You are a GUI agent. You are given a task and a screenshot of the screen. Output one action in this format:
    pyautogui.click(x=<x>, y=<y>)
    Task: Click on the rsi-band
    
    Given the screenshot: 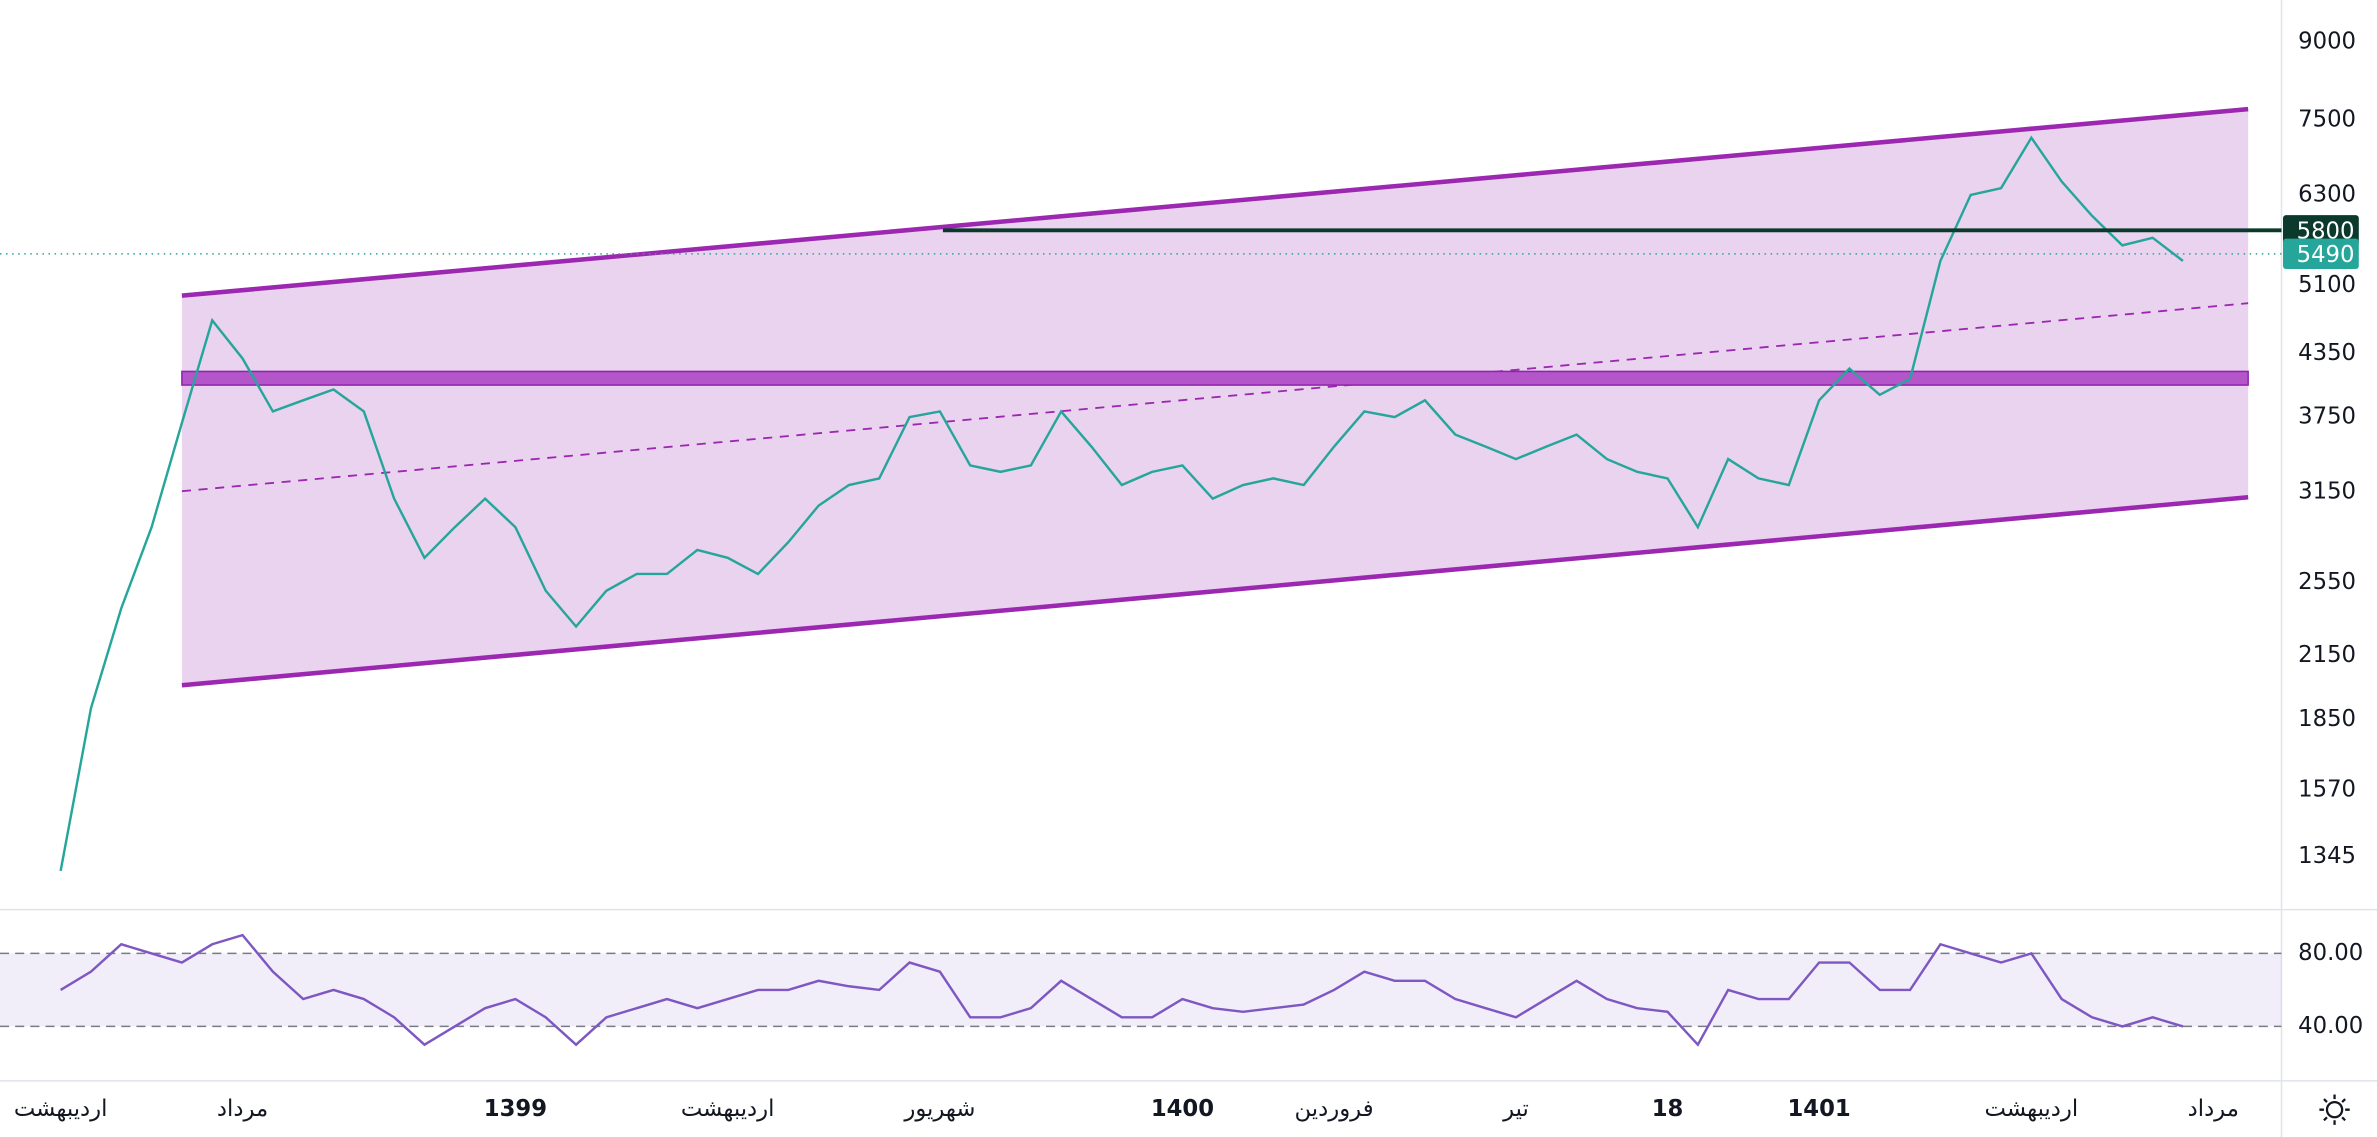 What is the action you would take?
    pyautogui.click(x=1141, y=990)
    